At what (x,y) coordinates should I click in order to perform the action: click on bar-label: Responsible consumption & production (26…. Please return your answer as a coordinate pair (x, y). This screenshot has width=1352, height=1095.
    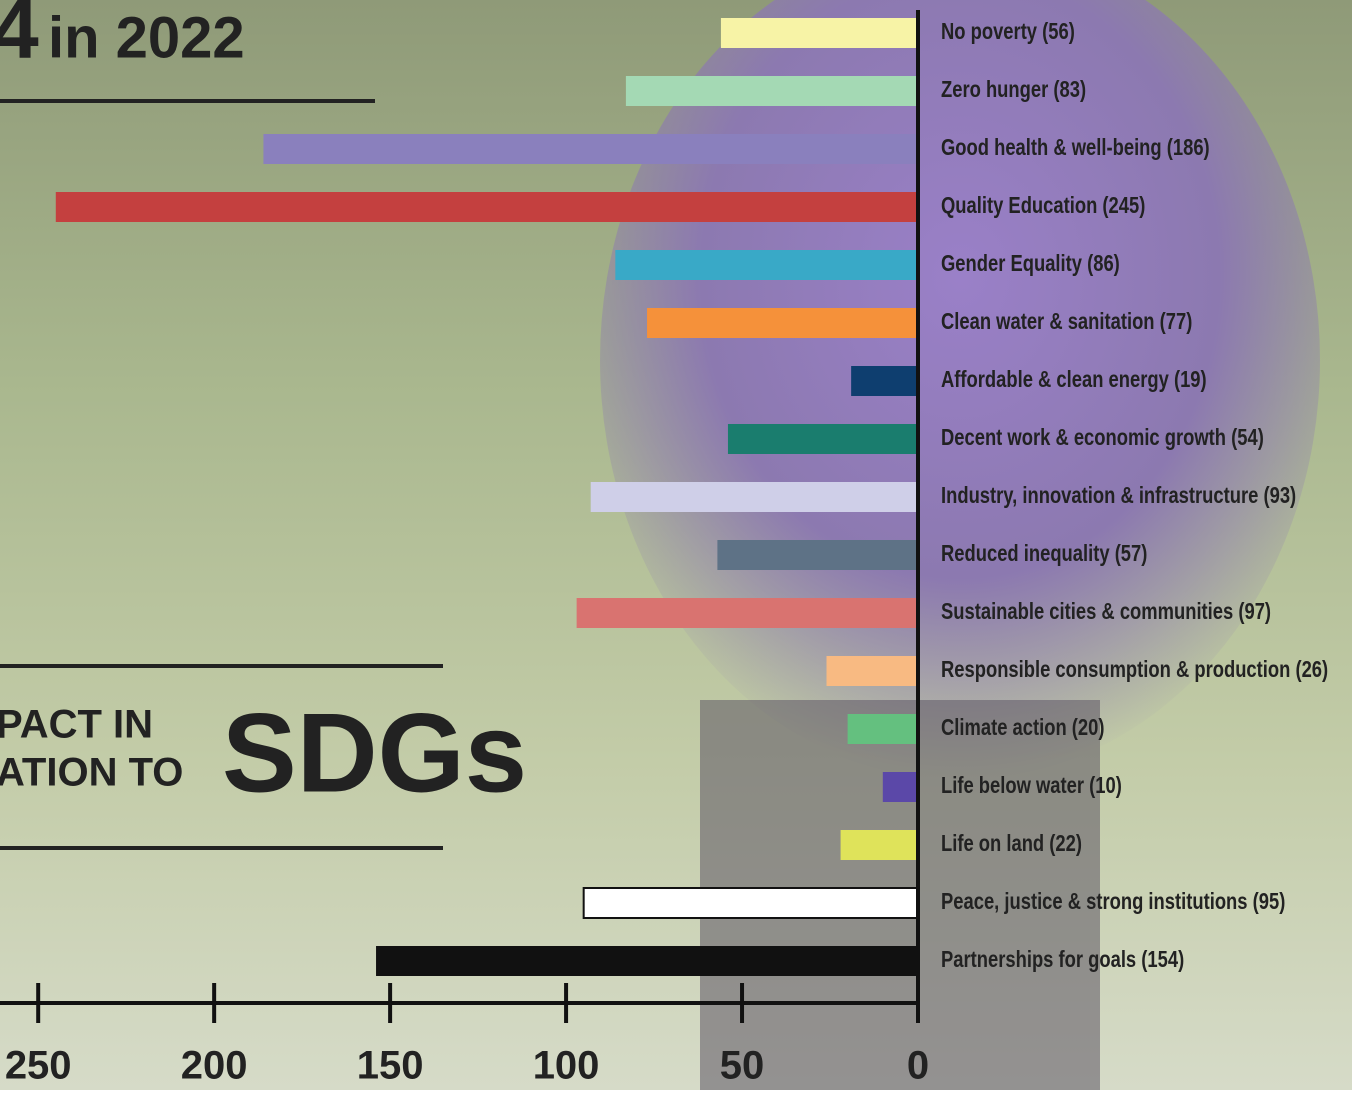
    Looking at the image, I should click on (1134, 669).